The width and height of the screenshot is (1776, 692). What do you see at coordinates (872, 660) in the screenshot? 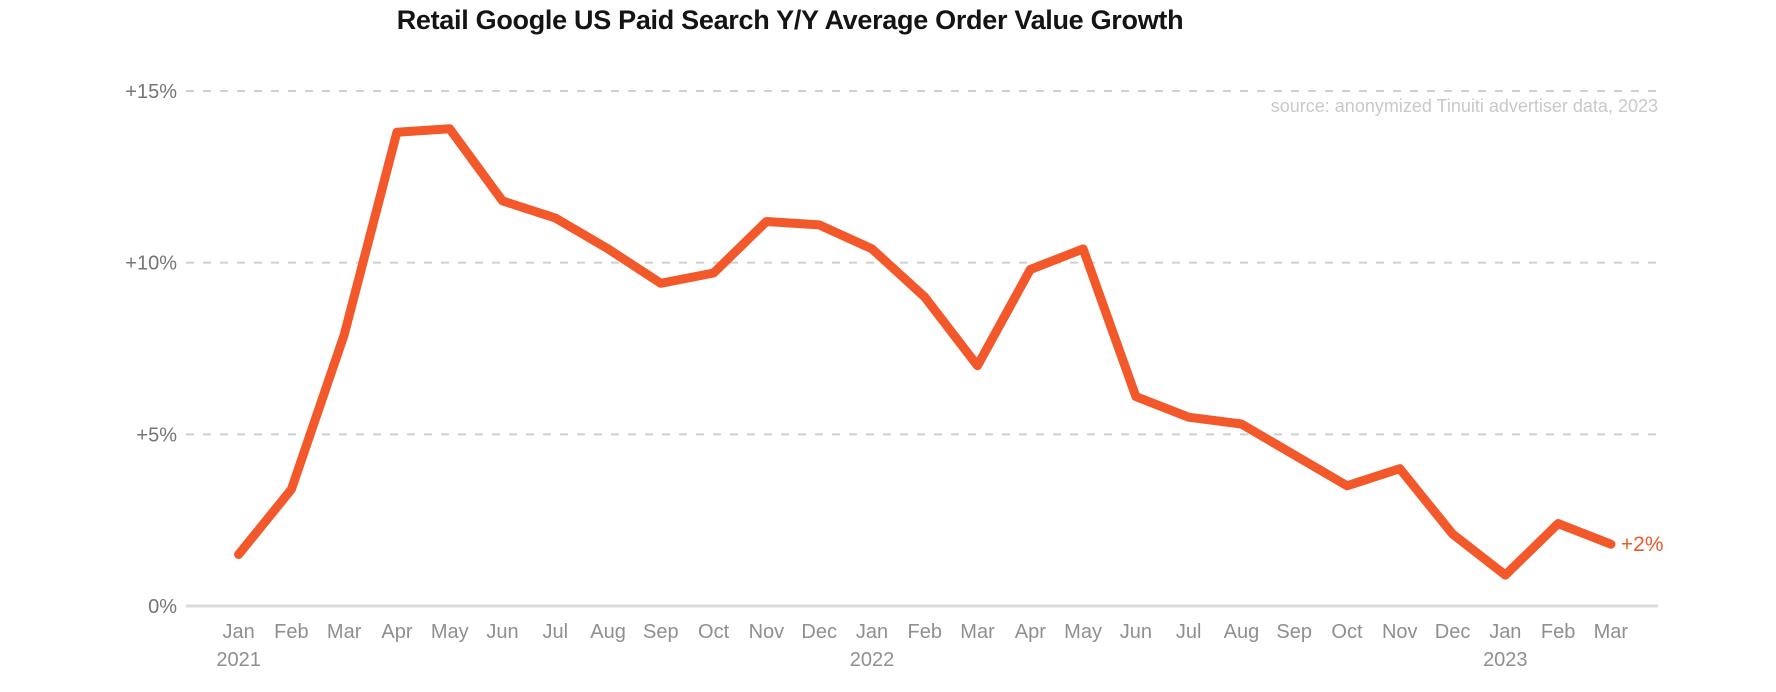
I see `year-label: 2022` at bounding box center [872, 660].